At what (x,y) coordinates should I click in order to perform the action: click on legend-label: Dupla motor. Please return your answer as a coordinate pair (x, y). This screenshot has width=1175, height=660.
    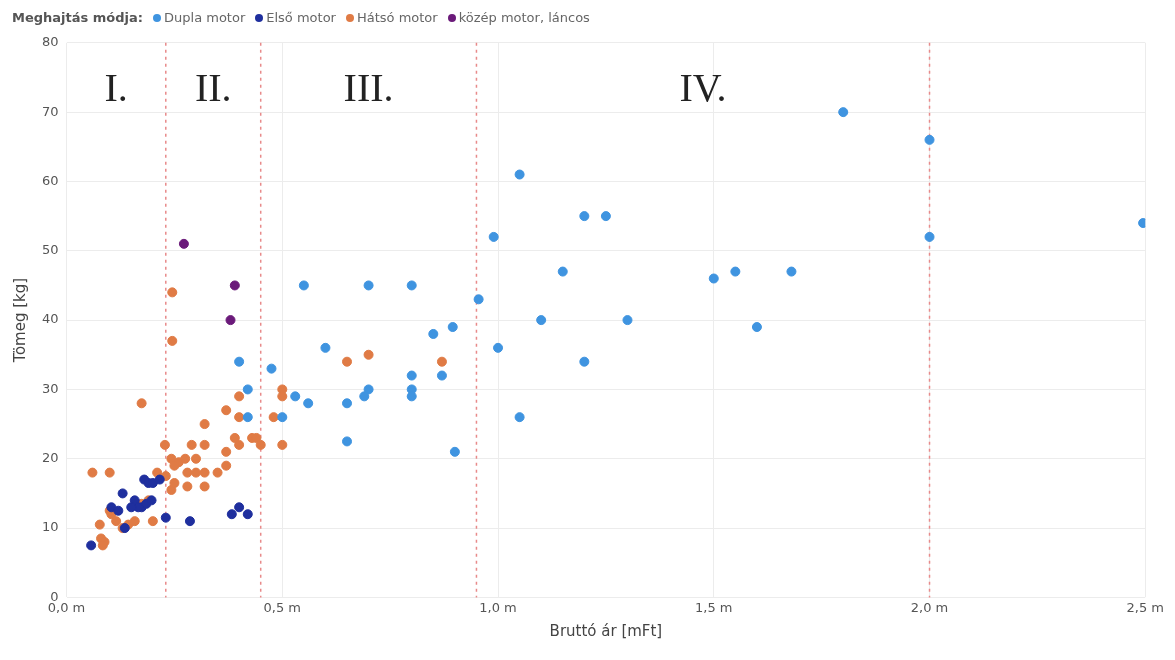
    Looking at the image, I should click on (205, 17).